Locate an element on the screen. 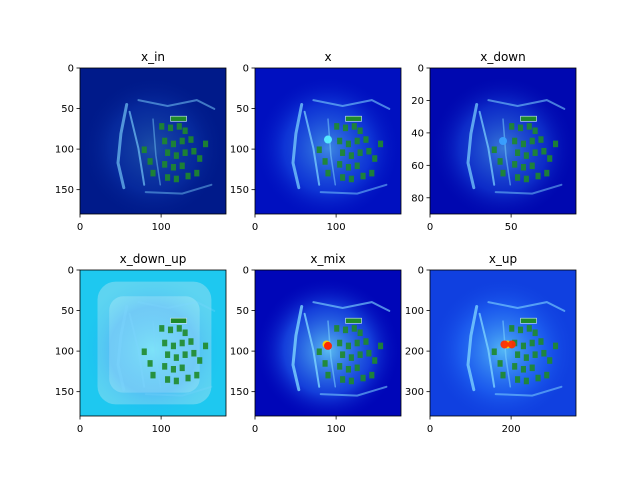 The width and height of the screenshot is (640, 480). panel-x-down: x_down 0 50 0 20 40 60 80 is located at coordinates (494, 141).